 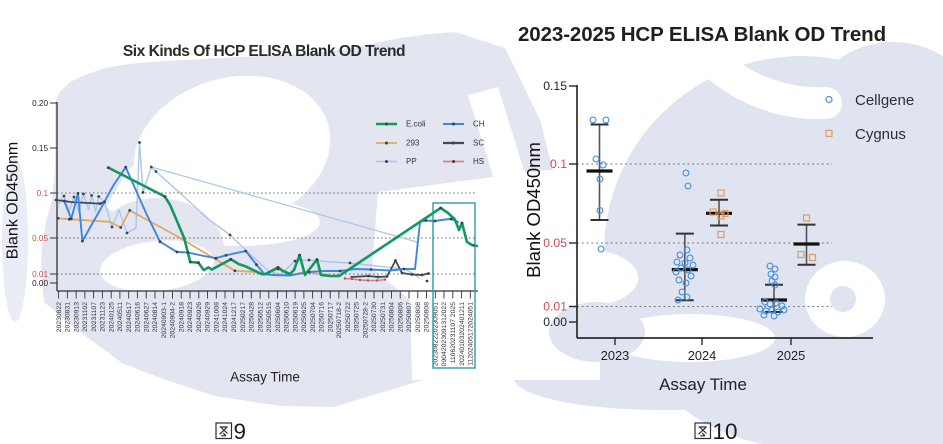 I want to click on svg-text: 20250428, so click(x=252, y=317).